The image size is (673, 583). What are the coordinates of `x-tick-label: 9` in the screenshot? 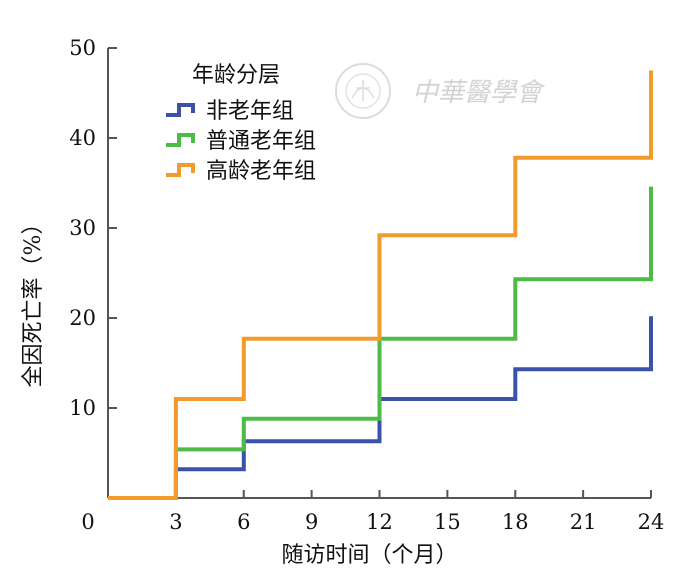 It's located at (311, 522).